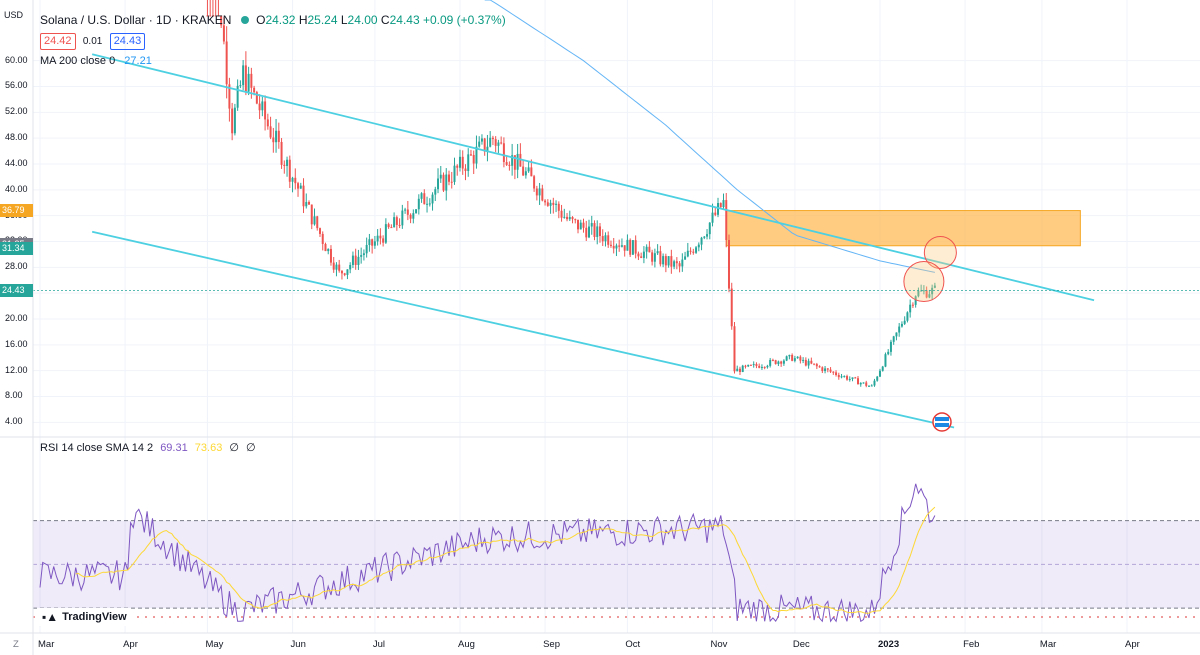  What do you see at coordinates (16, 644) in the screenshot?
I see `corner-label: Z` at bounding box center [16, 644].